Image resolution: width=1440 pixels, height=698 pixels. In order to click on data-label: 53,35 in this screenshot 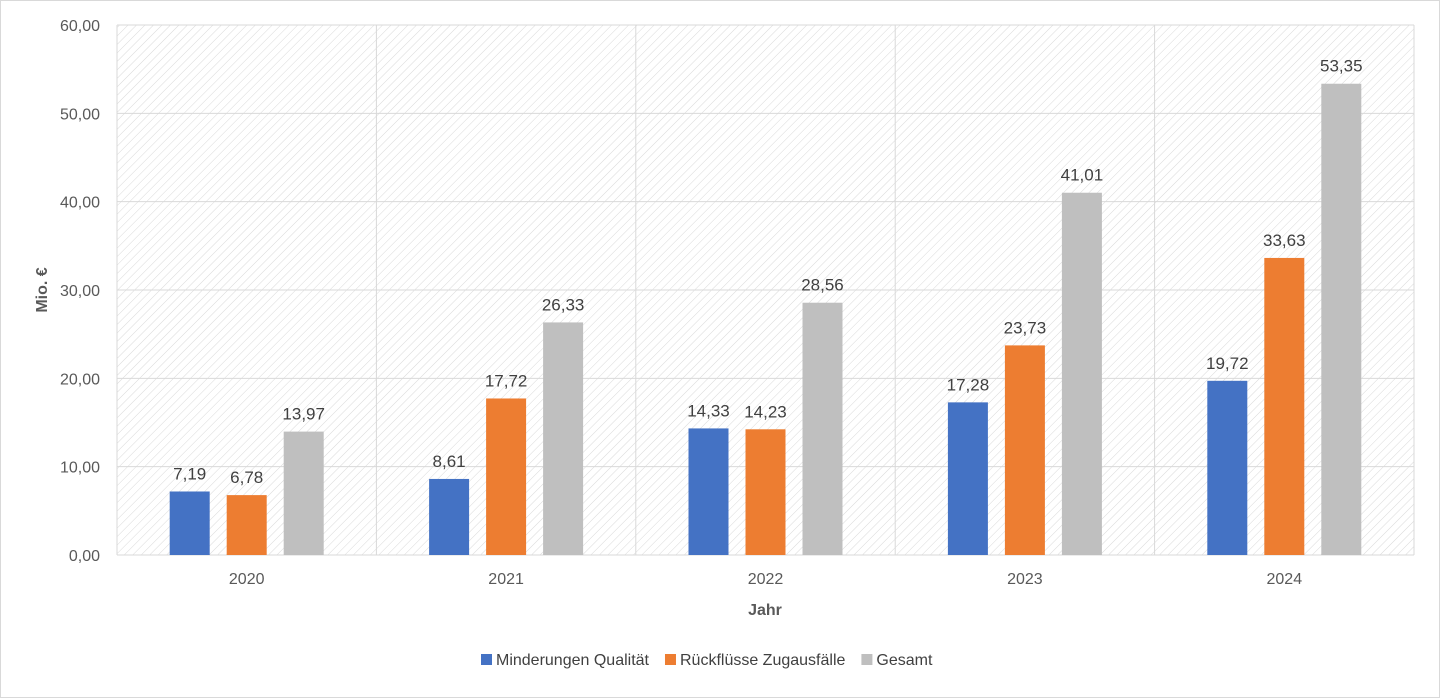, I will do `click(1341, 66)`.